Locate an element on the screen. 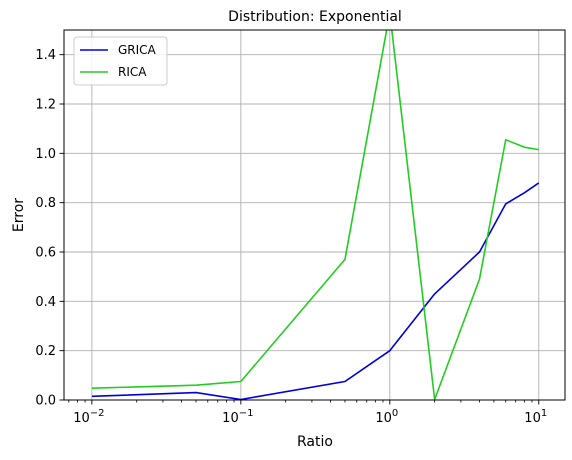  y-tick-label: 0.6 is located at coordinates (45, 253).